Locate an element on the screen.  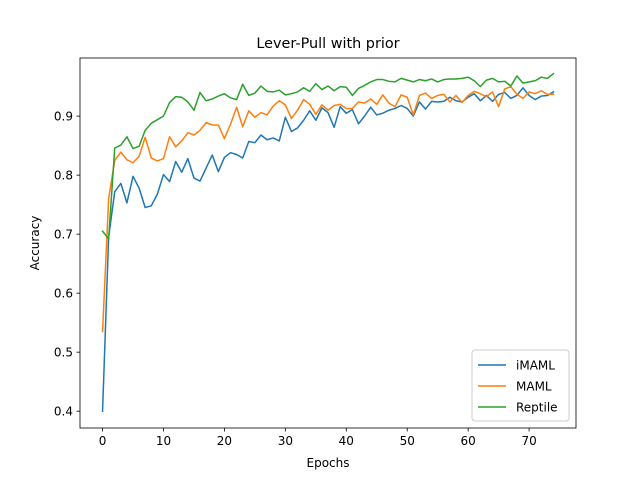
x-tick-label: 40 is located at coordinates (346, 441).